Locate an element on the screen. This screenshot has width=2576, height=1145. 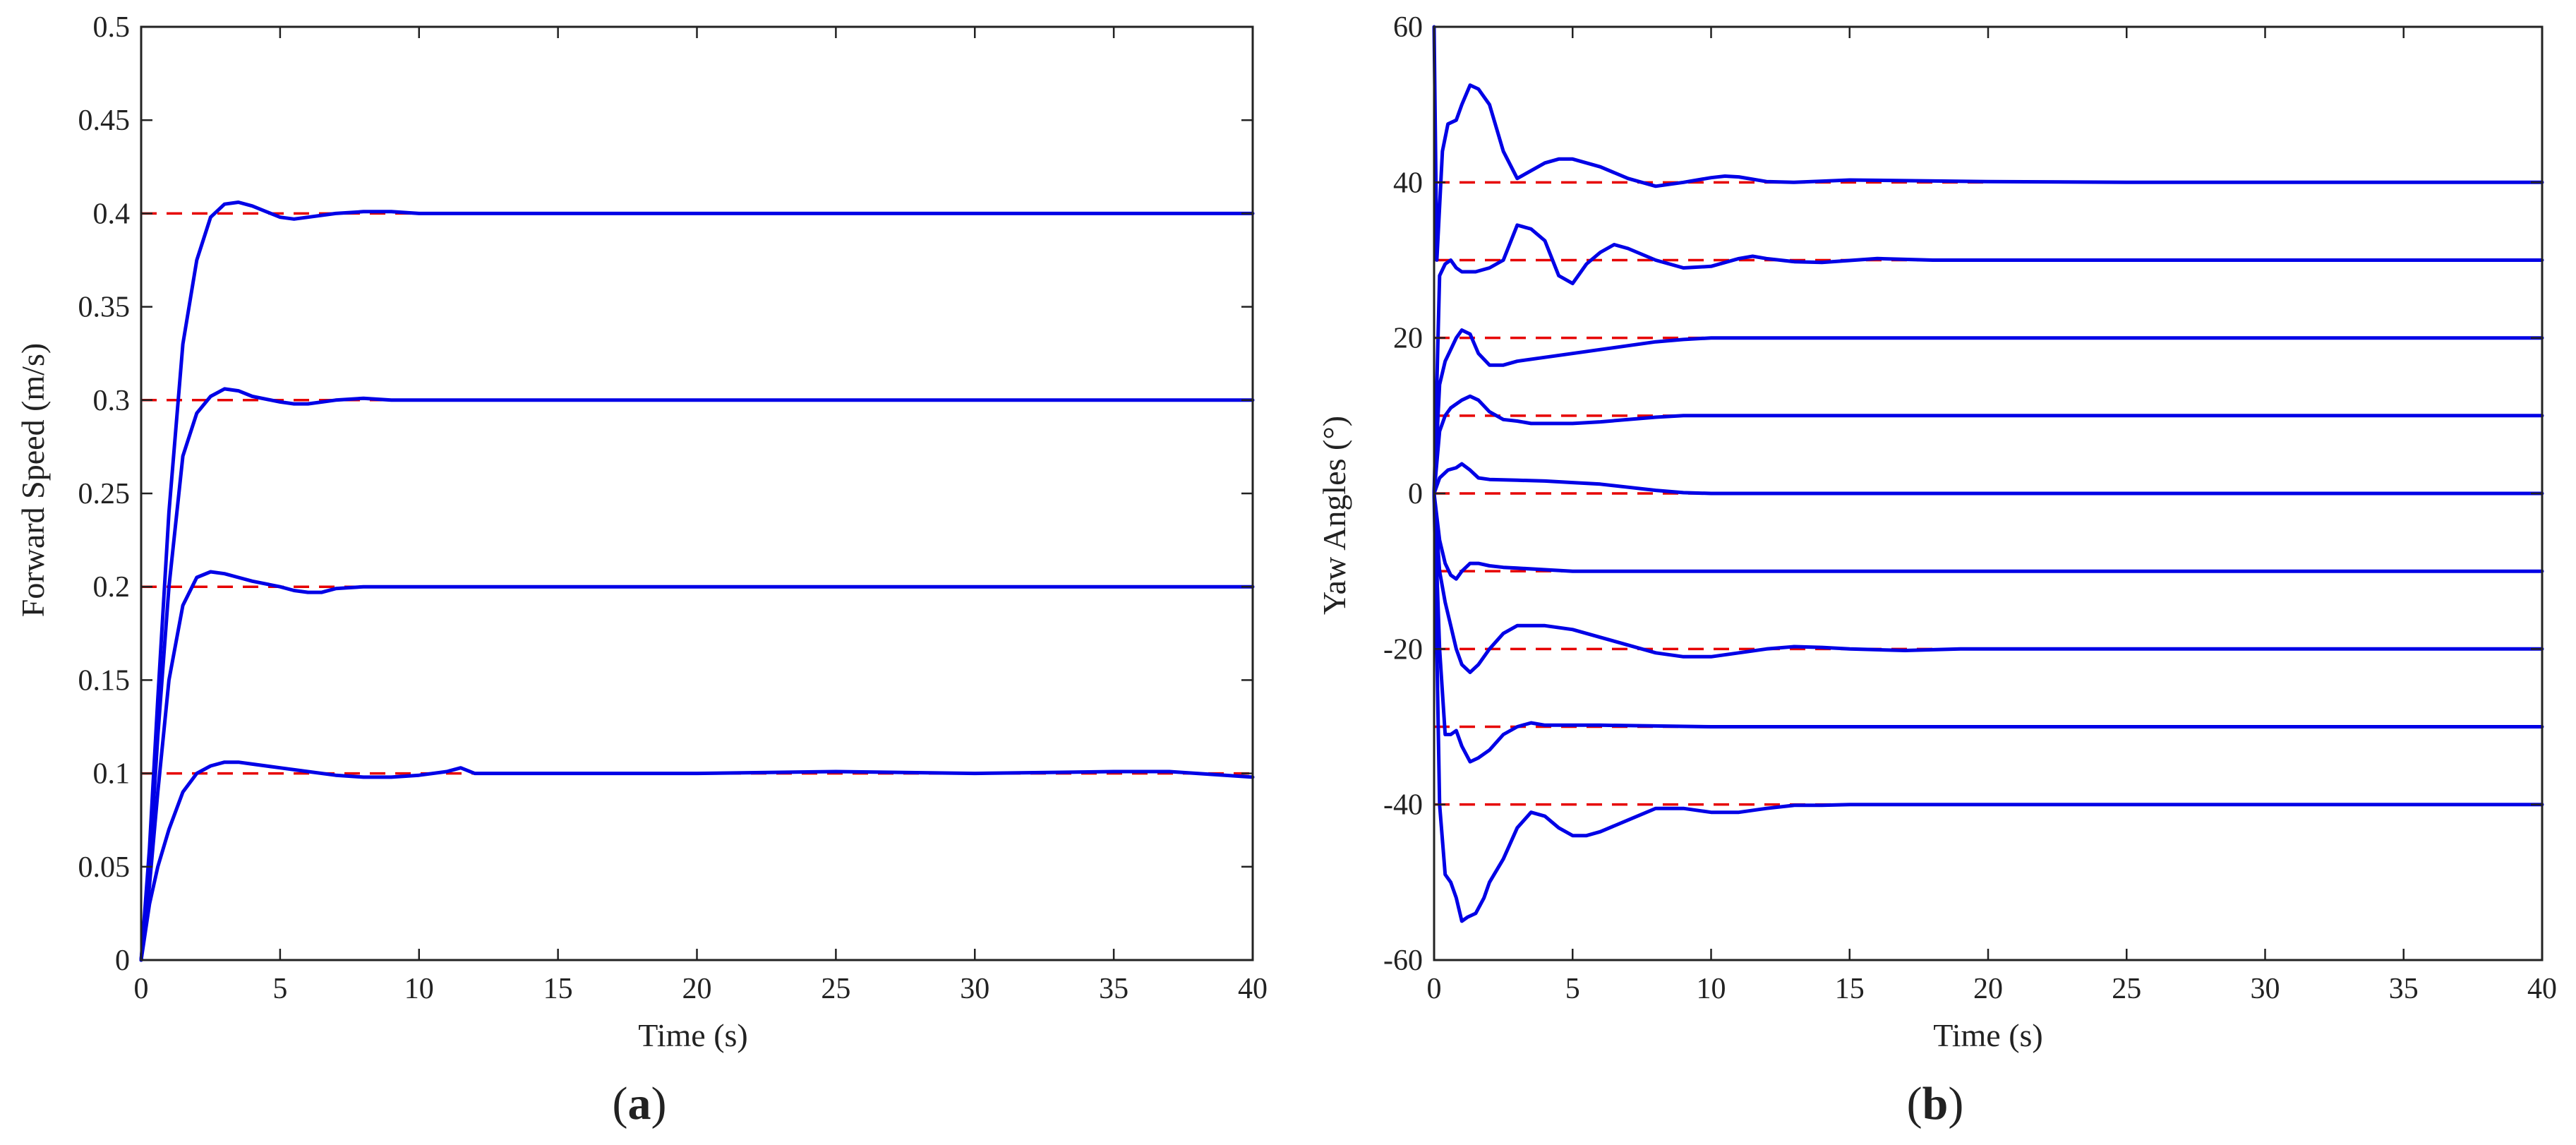
panel-b-x-tick-label: 35 is located at coordinates (2404, 989).